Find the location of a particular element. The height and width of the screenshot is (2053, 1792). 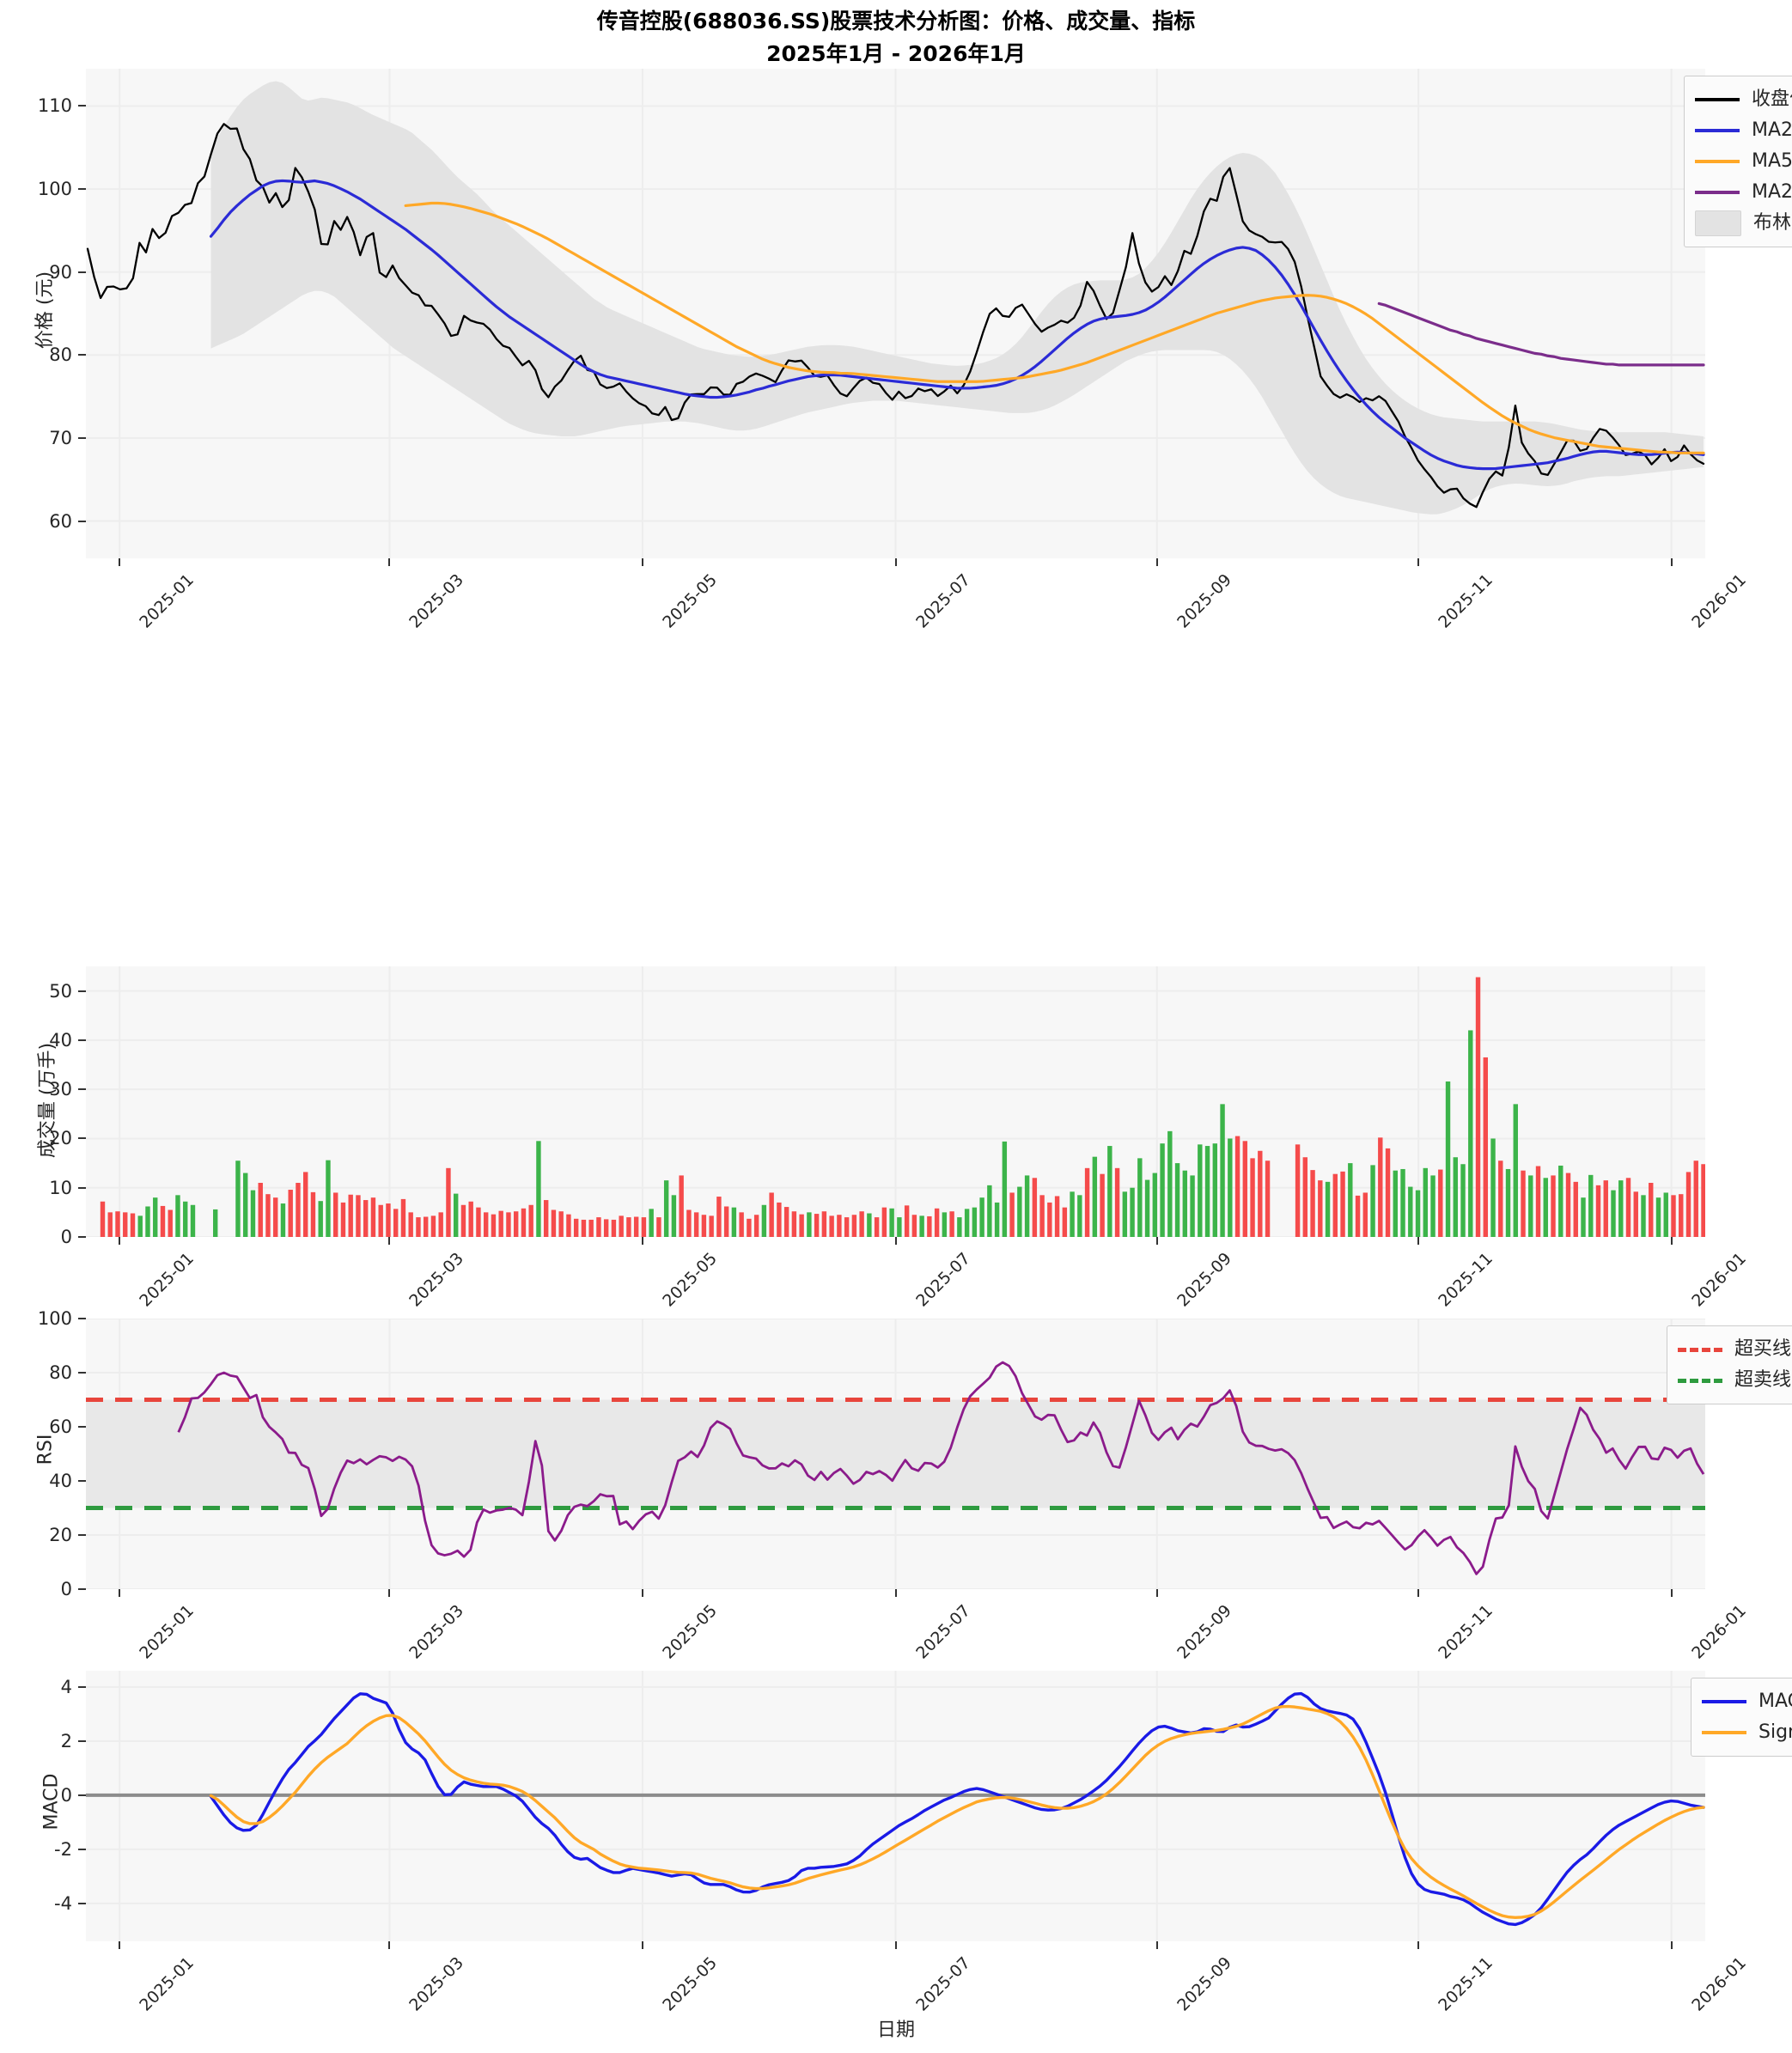

rsi-legend: 超买线(70) 超卖线(30) is located at coordinates (1729, 1365).